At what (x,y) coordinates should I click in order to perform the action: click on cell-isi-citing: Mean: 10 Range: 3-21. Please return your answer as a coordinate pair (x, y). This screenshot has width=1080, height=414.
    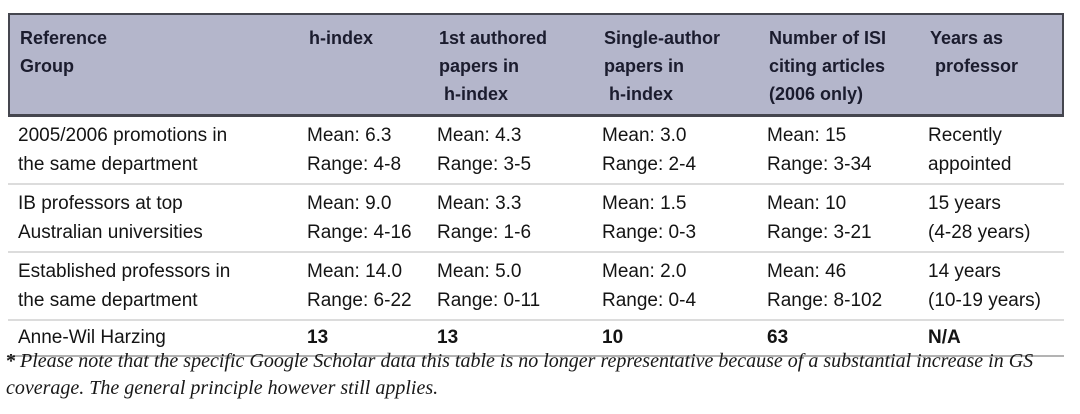
    Looking at the image, I should click on (819, 218).